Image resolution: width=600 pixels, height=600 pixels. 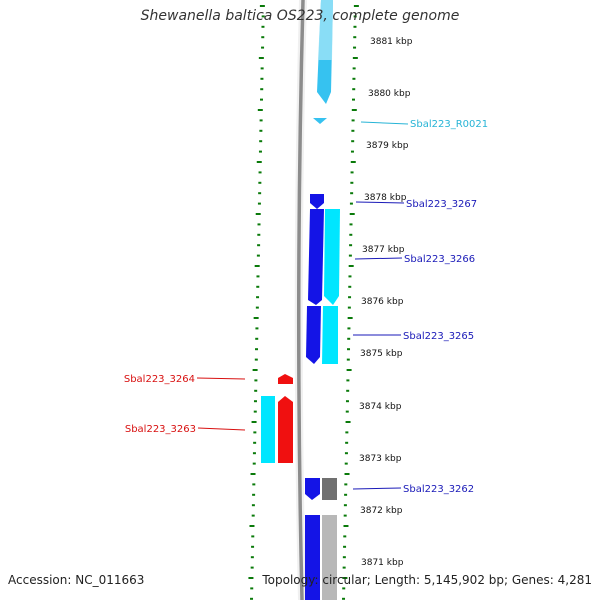 What do you see at coordinates (387, 146) in the screenshot?
I see `scale-label: 3879 kbp` at bounding box center [387, 146].